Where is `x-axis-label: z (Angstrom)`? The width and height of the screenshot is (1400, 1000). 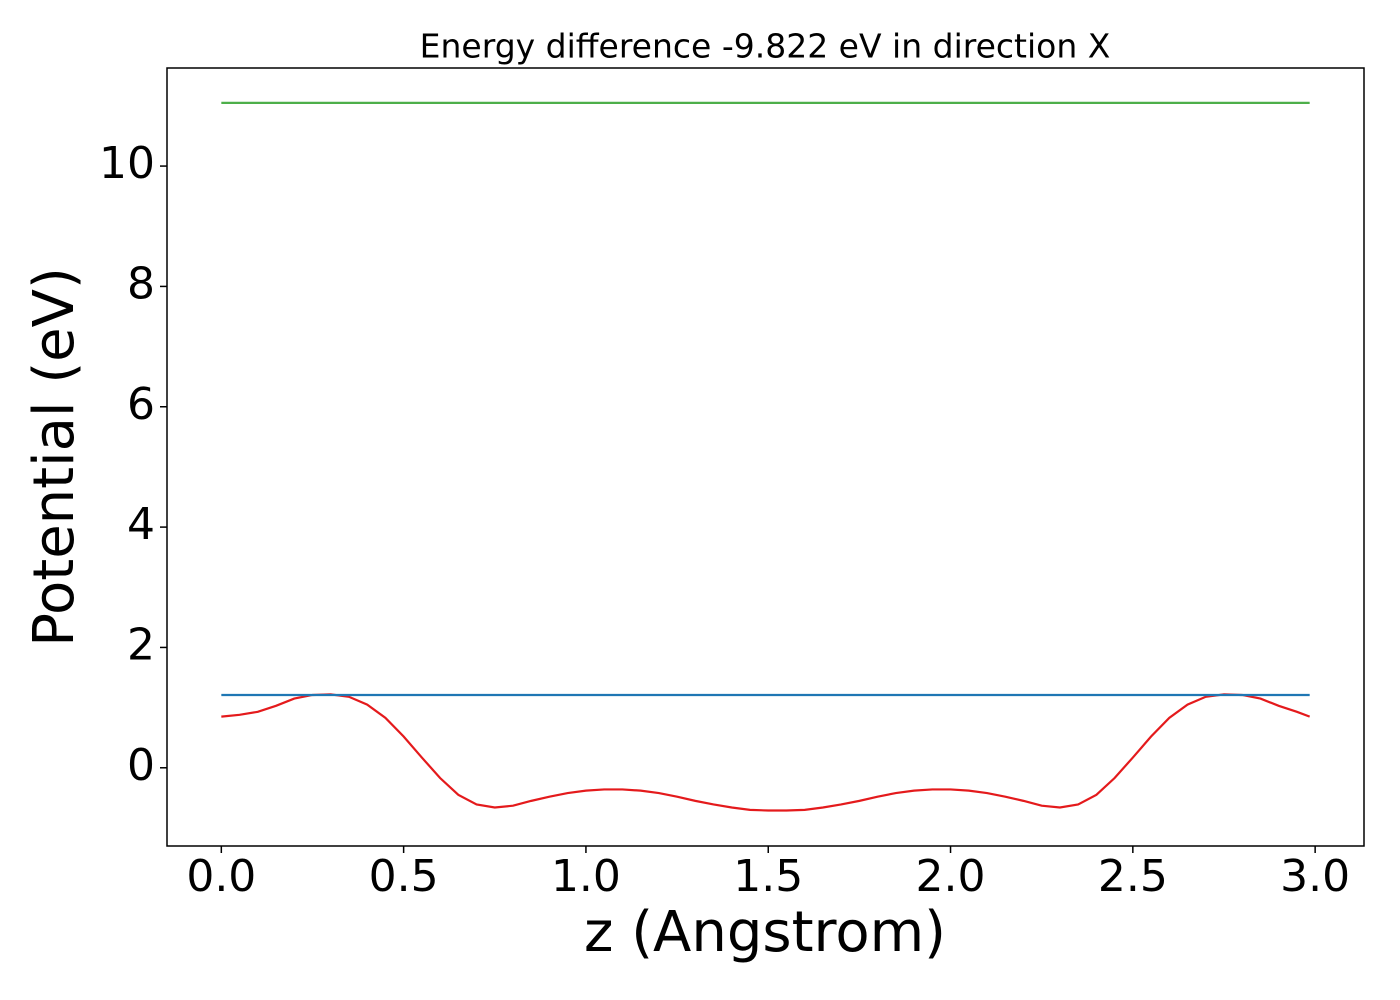
x-axis-label: z (Angstrom) is located at coordinates (765, 932).